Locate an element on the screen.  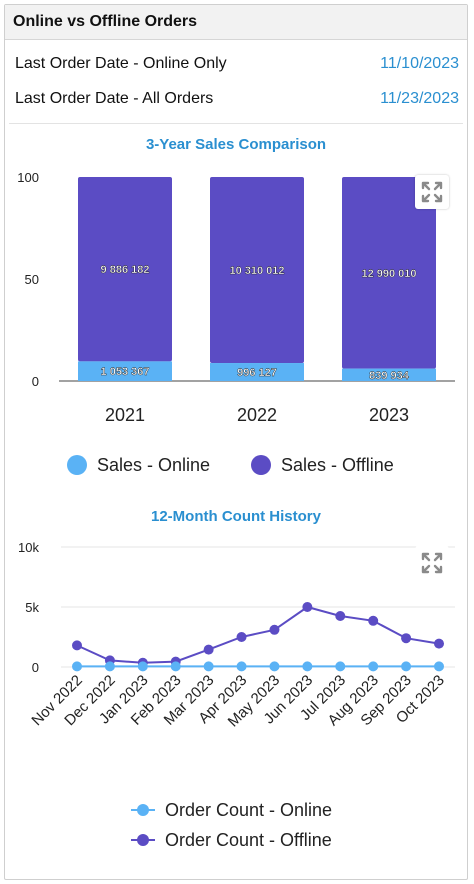
legend-label: Order Count - Online is located at coordinates (248, 810).